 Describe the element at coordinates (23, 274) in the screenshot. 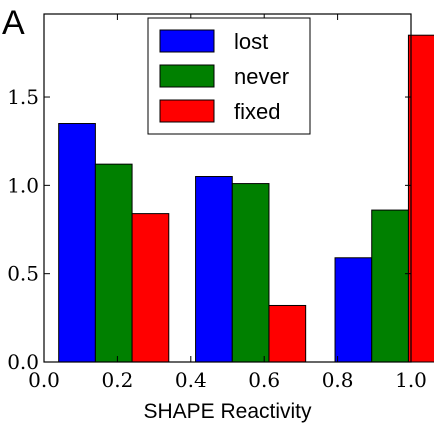

I see `y-tick-label: 0.5` at that location.